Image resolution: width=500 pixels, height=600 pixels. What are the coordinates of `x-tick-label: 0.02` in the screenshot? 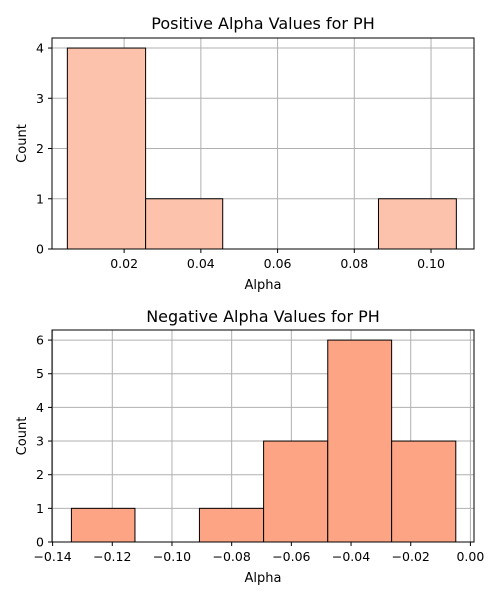 It's located at (124, 263).